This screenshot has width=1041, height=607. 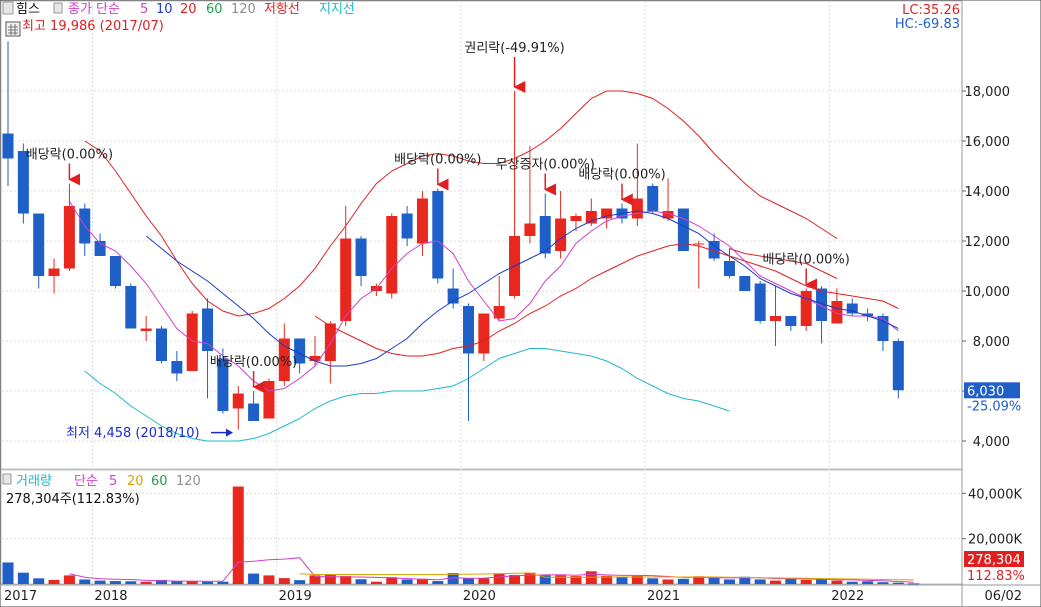 What do you see at coordinates (164, 9) in the screenshot?
I see `ma10-label: 10` at bounding box center [164, 9].